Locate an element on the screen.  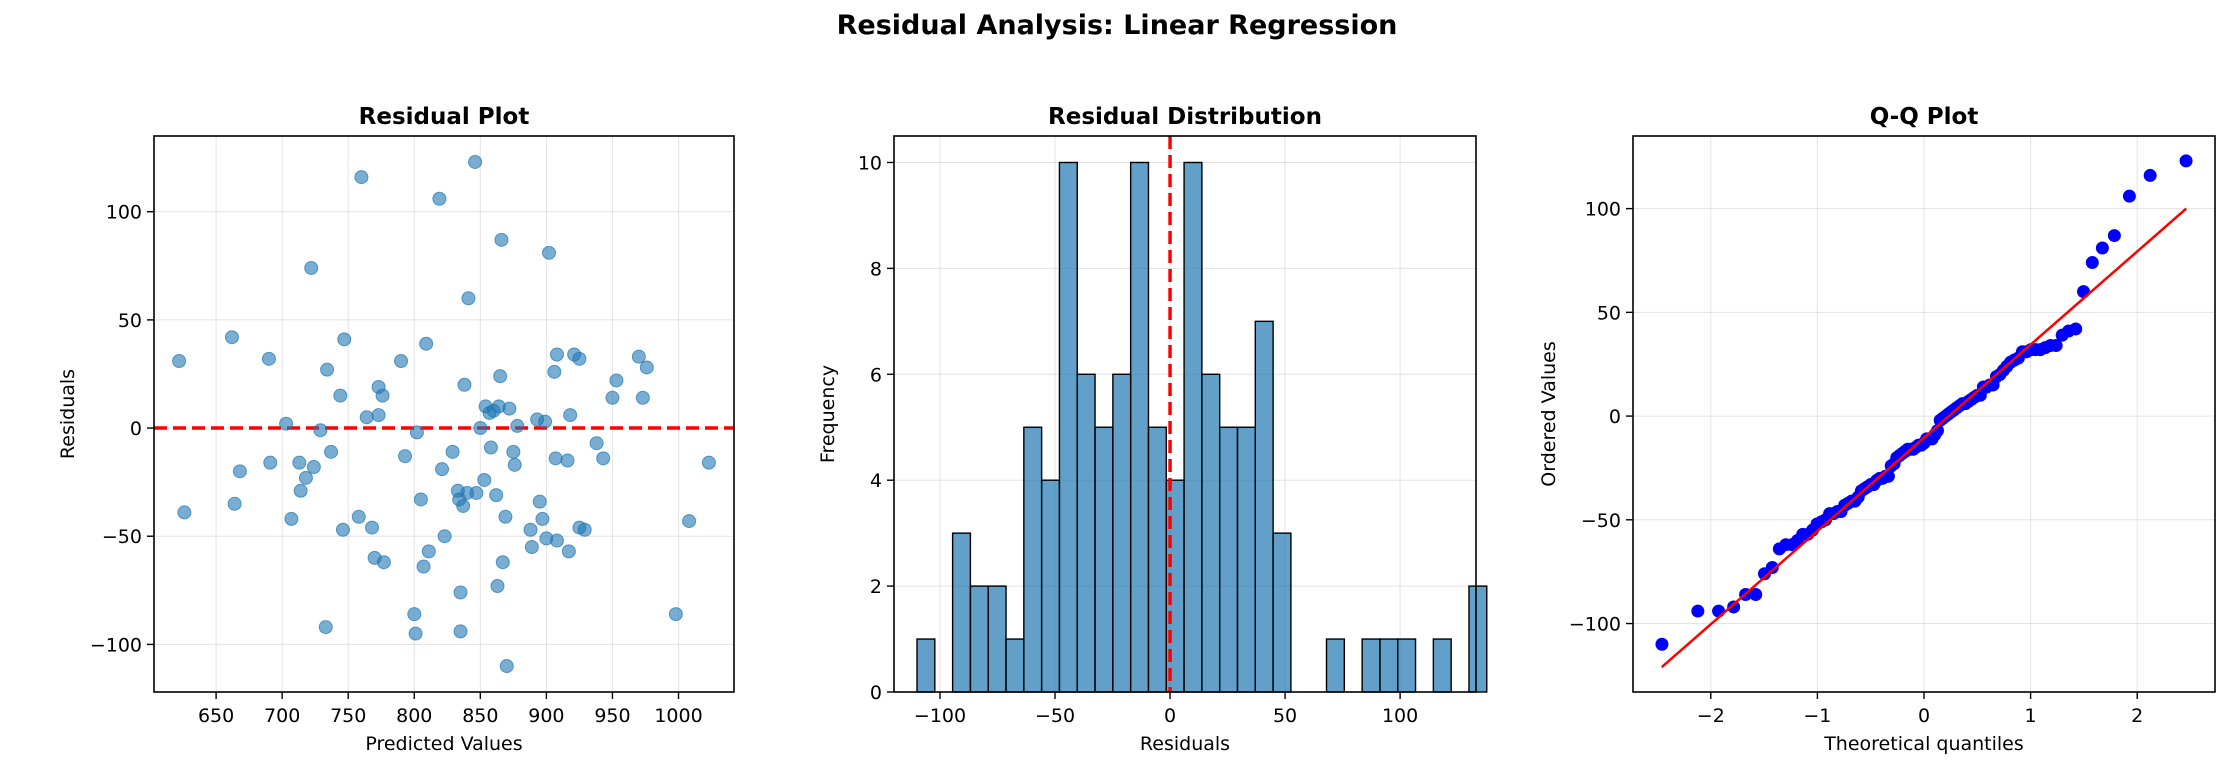
x-tick-label: 900 is located at coordinates (546, 716).